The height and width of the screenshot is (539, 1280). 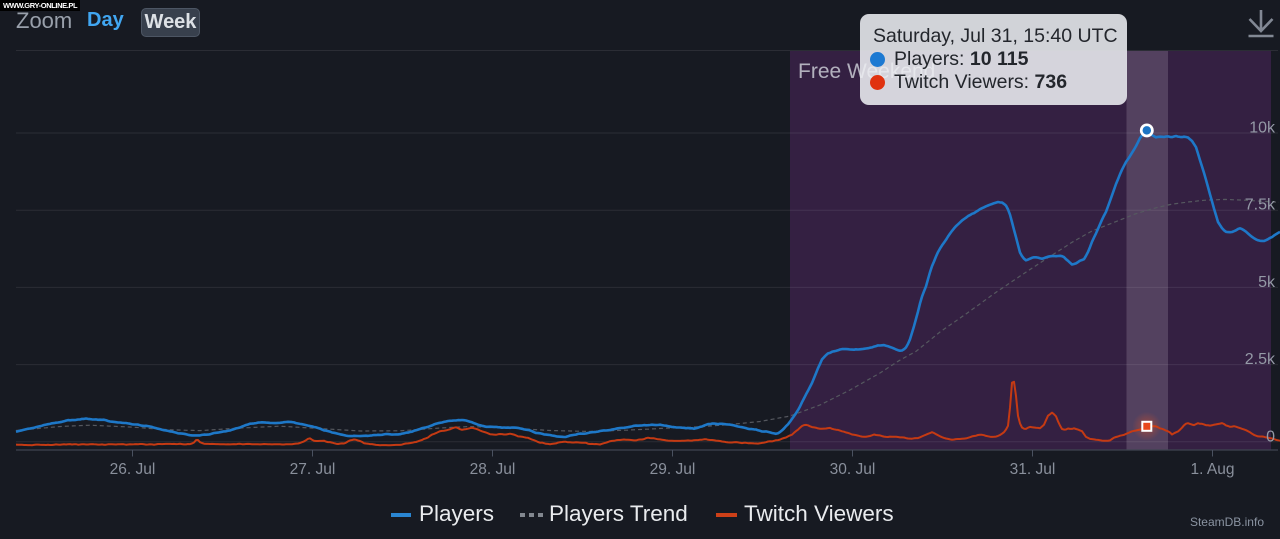 I want to click on svg-text: 31. Jul, so click(x=1033, y=469).